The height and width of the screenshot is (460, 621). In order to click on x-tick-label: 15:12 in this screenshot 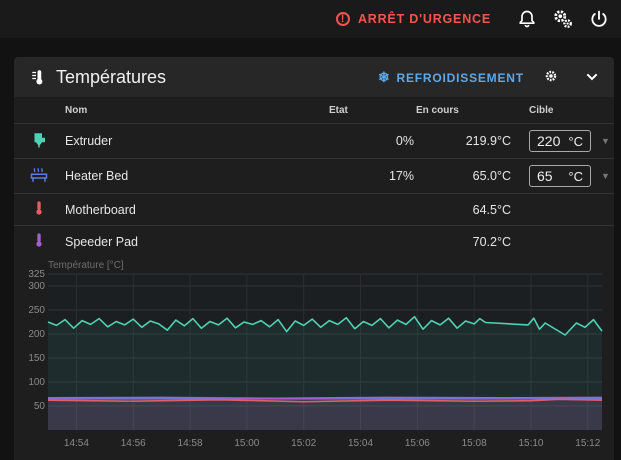, I will do `click(587, 443)`.